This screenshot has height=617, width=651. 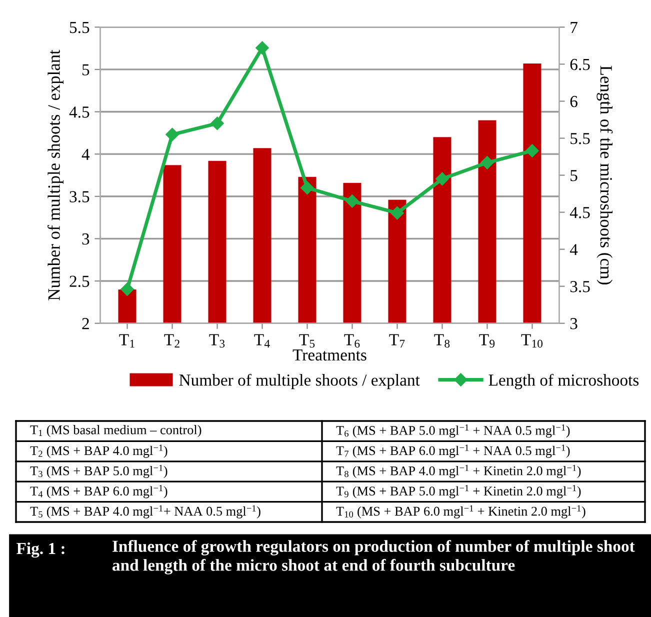 What do you see at coordinates (80, 28) in the screenshot?
I see `y-tick-label: 5.5` at bounding box center [80, 28].